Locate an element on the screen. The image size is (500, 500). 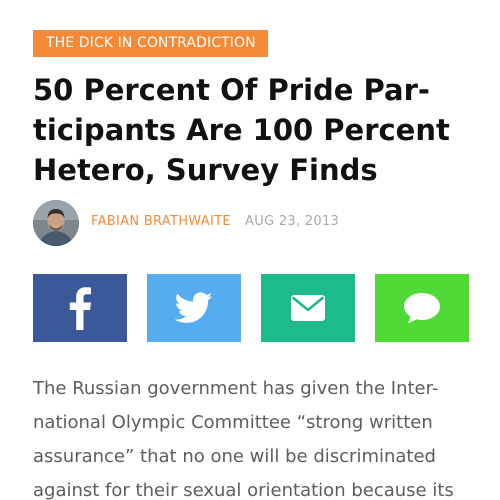
facebook-icon is located at coordinates (80, 308).